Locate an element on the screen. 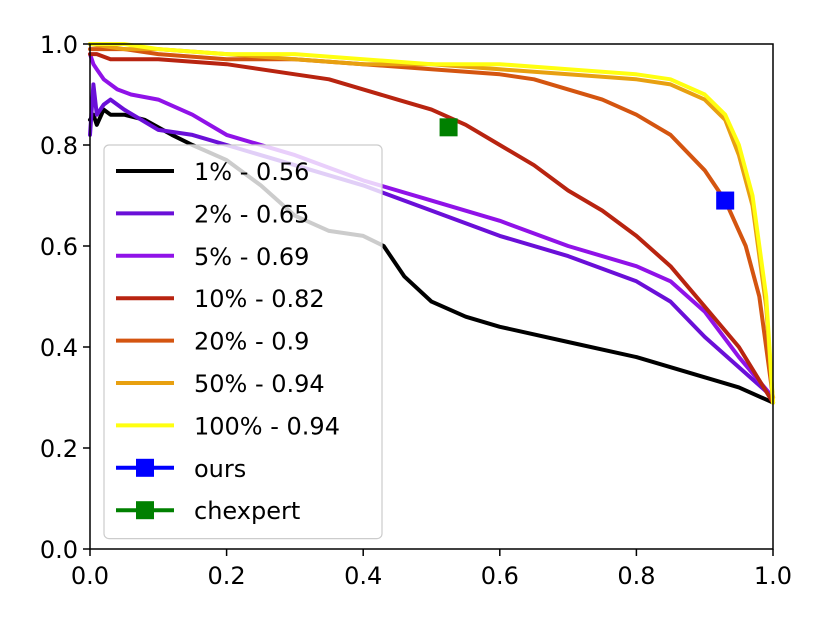  y-tick-label-1: 0.2 is located at coordinates (59, 449).